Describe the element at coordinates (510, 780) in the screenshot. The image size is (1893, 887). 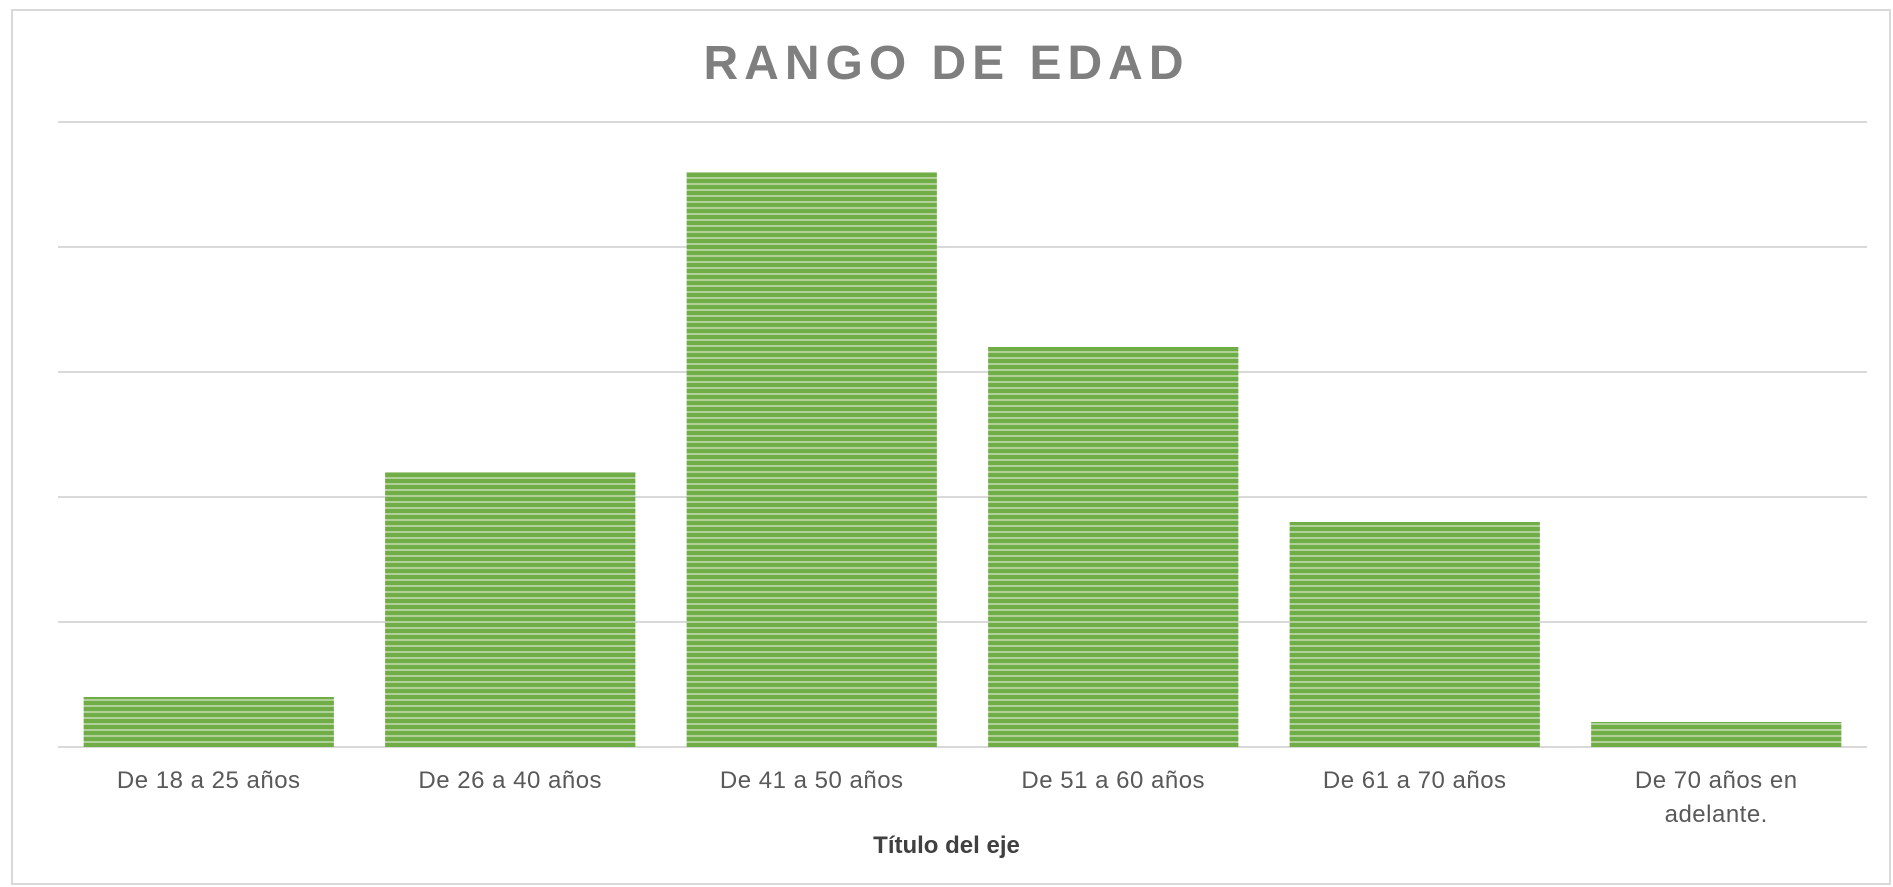
I see `x-tick-label: De 26 a 40 años` at that location.